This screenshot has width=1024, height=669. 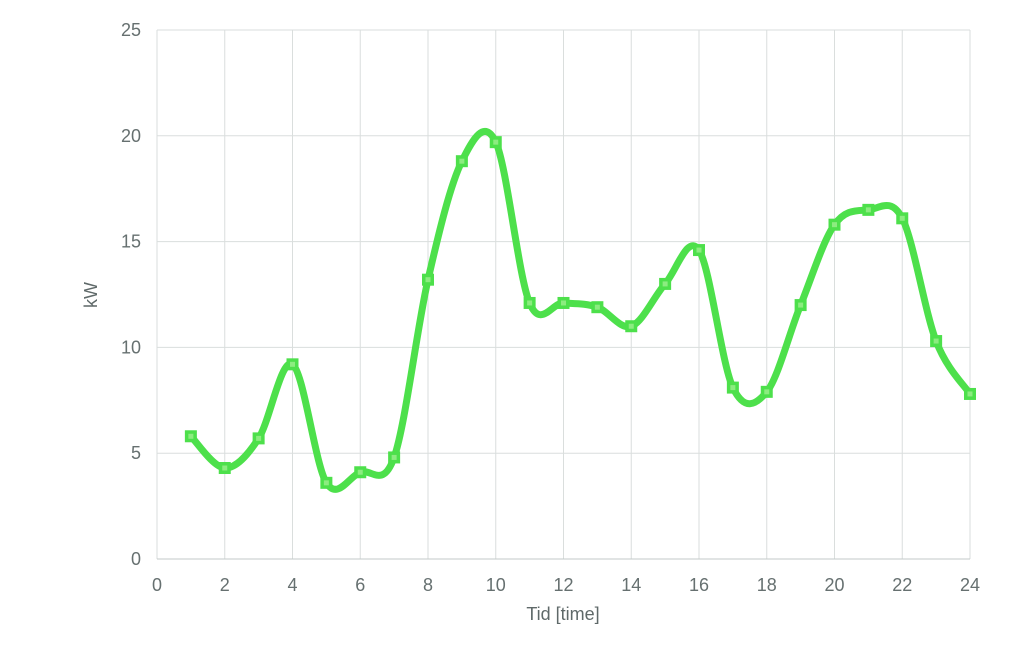 I want to click on y-tick-labels: 0 5 10 15 20 25, so click(x=131, y=294).